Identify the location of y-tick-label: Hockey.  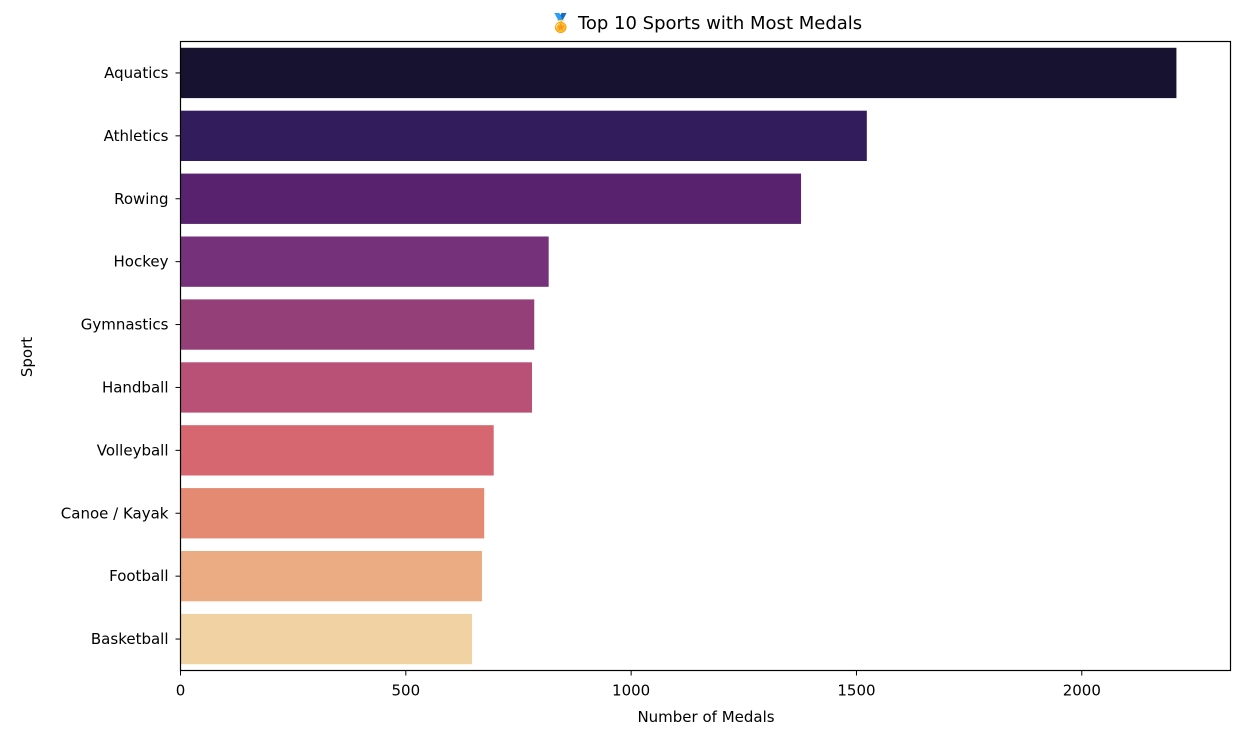
(141, 262).